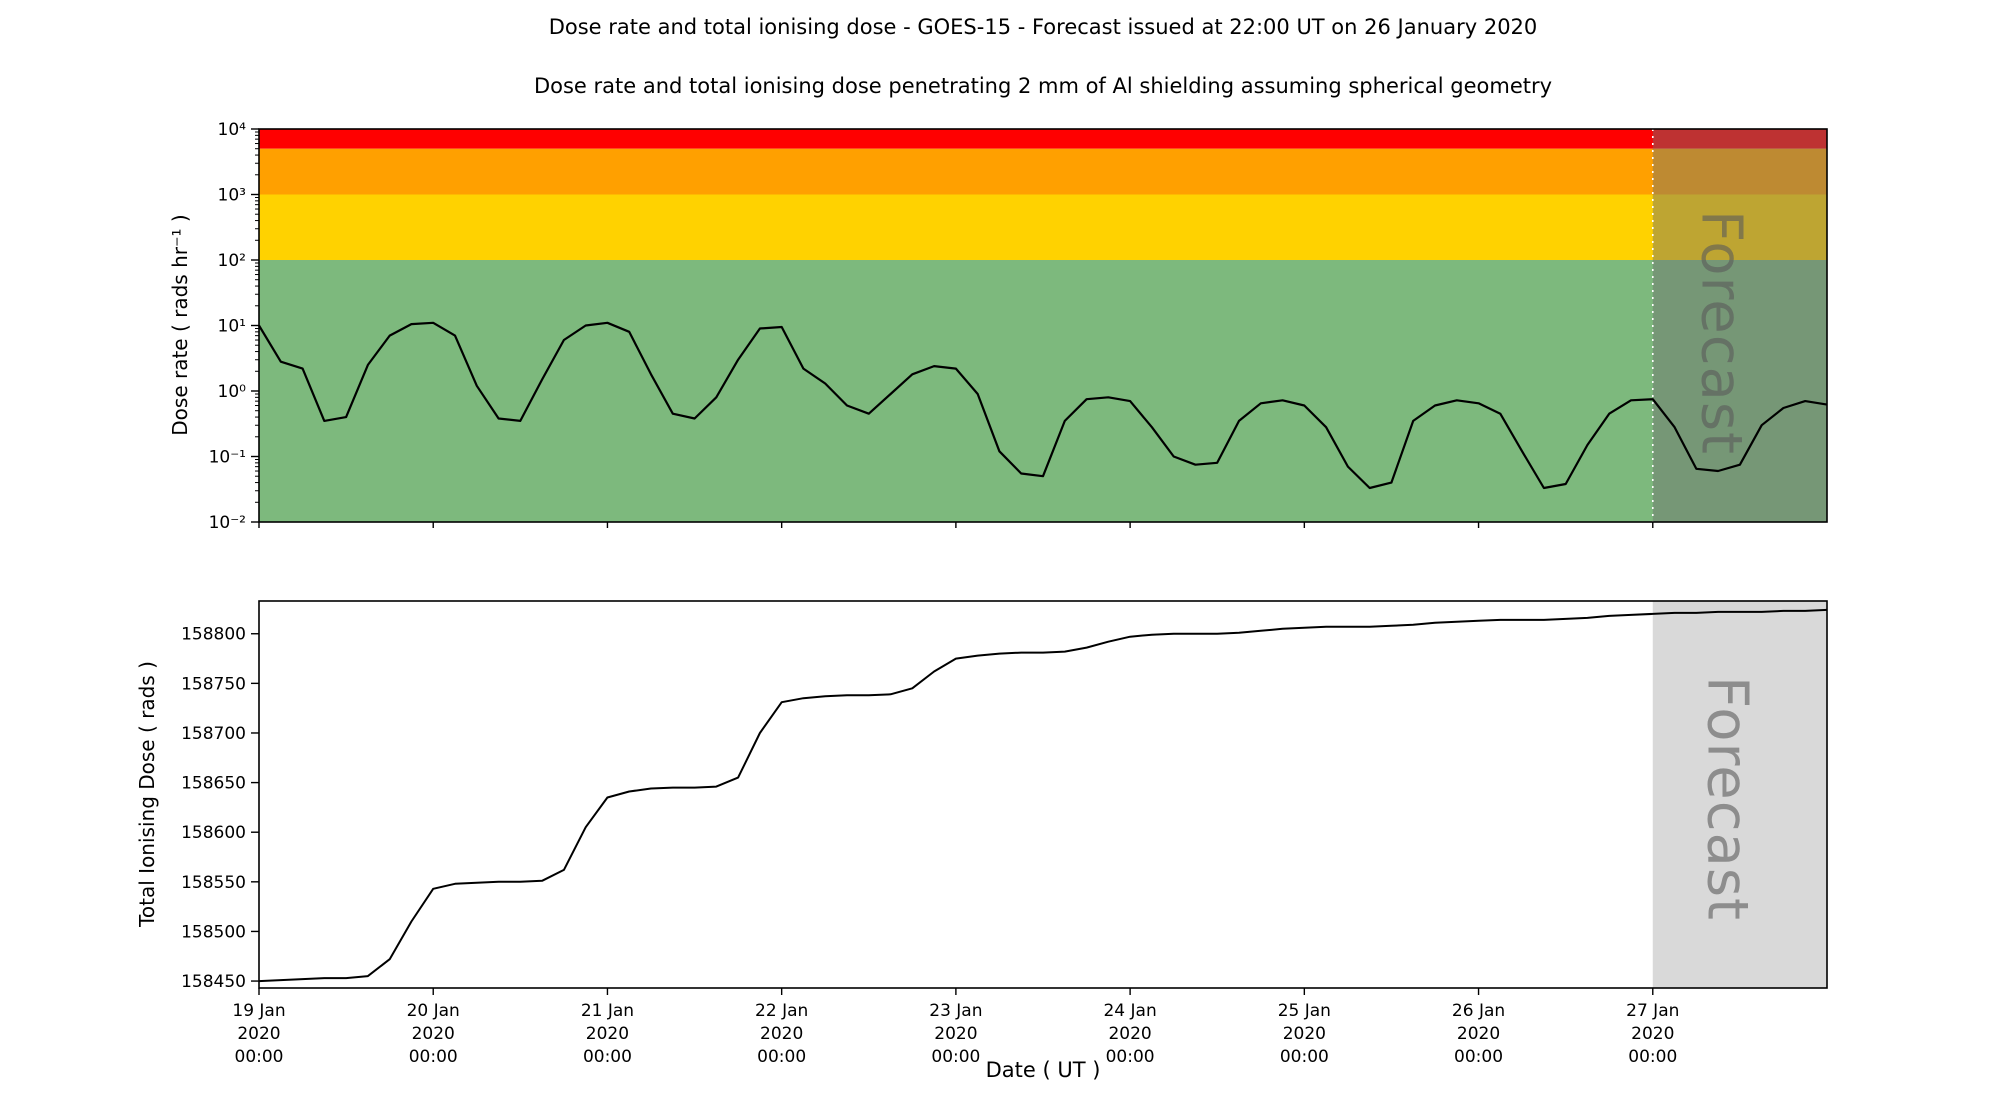 The width and height of the screenshot is (2000, 1100). Describe the element at coordinates (1652, 1011) in the screenshot. I see `x-tick-label: 27 Jan` at that location.